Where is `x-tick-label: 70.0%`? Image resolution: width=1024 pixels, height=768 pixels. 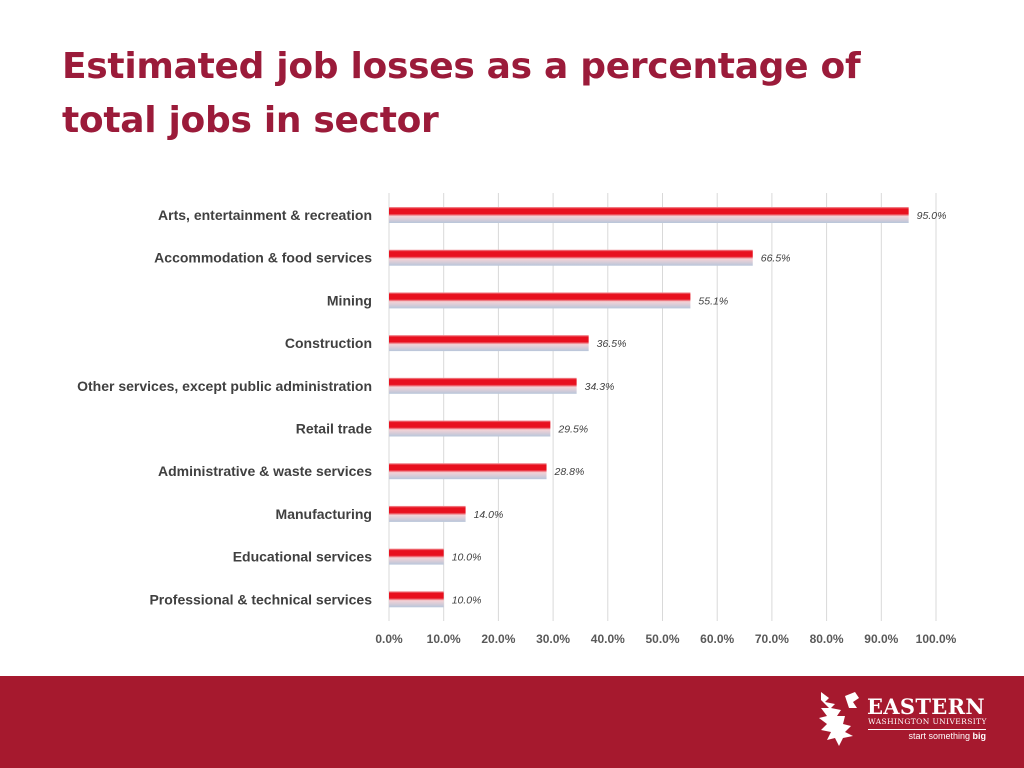
x-tick-label: 70.0% is located at coordinates (772, 639).